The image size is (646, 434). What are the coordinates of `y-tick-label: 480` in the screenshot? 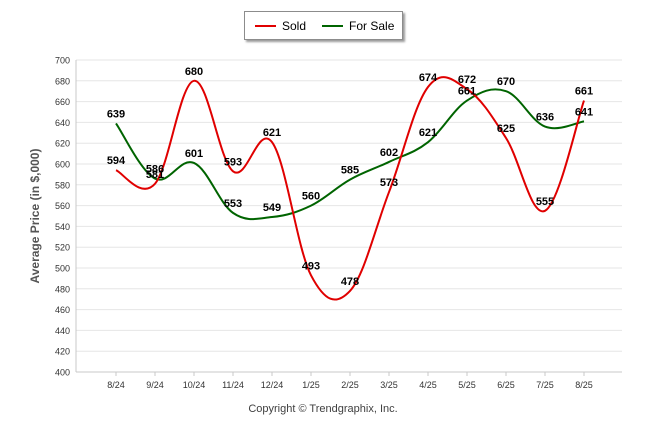 It's located at (62, 289).